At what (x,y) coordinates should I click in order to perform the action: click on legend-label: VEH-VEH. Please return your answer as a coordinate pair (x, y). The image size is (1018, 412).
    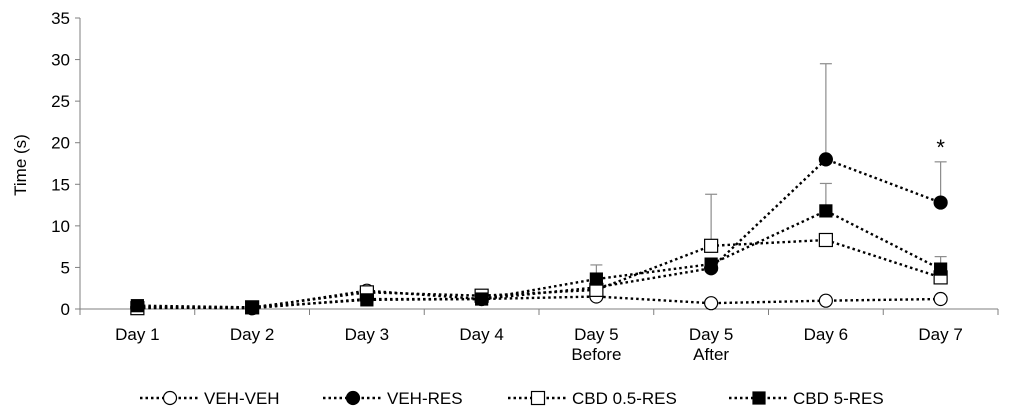
    Looking at the image, I should click on (242, 398).